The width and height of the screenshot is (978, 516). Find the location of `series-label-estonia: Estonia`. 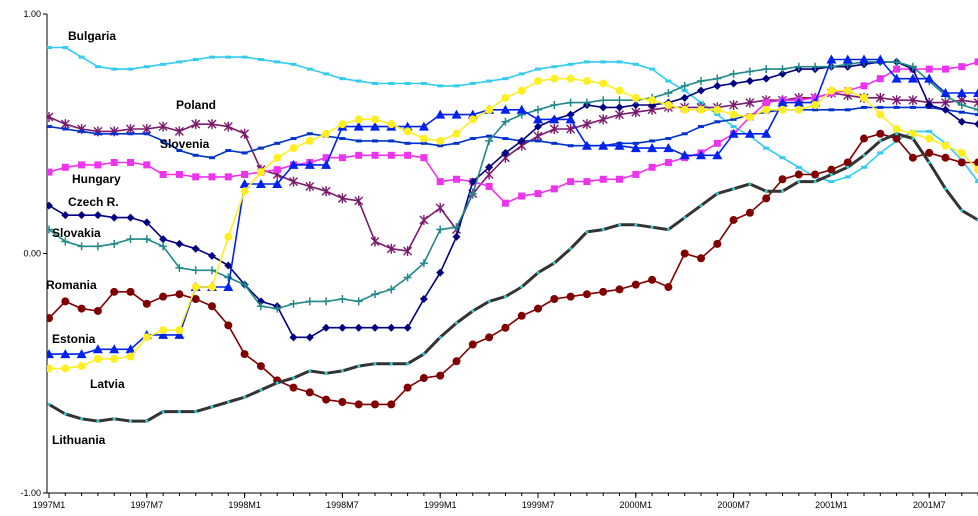

series-label-estonia: Estonia is located at coordinates (74, 339).